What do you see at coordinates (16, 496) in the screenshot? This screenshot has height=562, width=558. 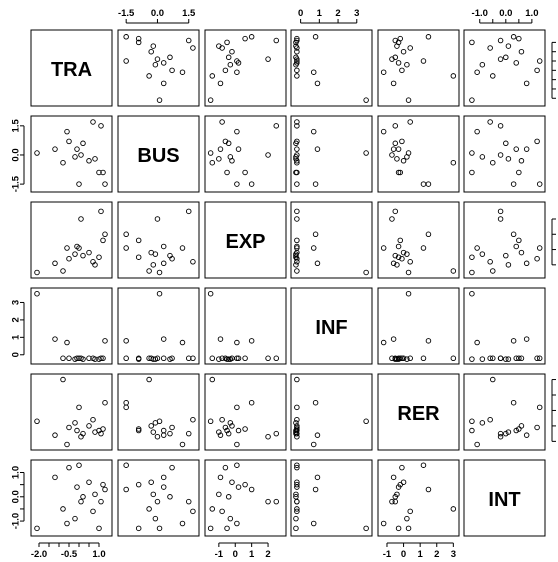 I see `tick-label: 0.0` at bounding box center [16, 496].